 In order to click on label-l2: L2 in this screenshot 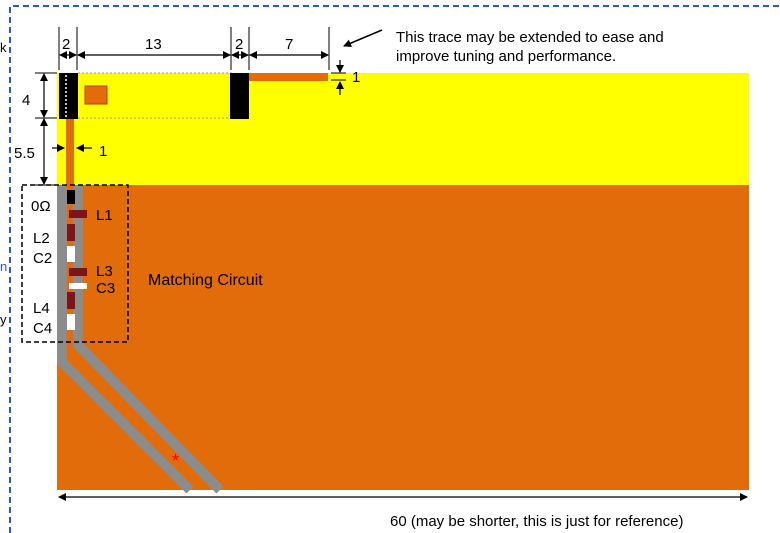, I will do `click(41, 238)`.